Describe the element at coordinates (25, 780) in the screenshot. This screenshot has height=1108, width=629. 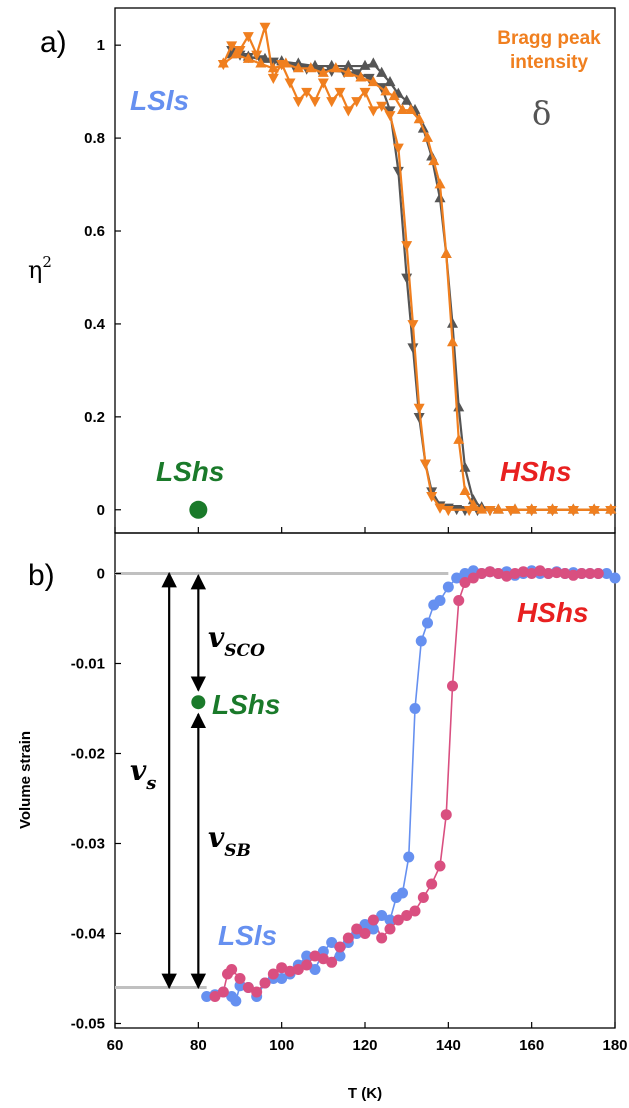
I see `panel-b-ylabel: Volume strain` at that location.